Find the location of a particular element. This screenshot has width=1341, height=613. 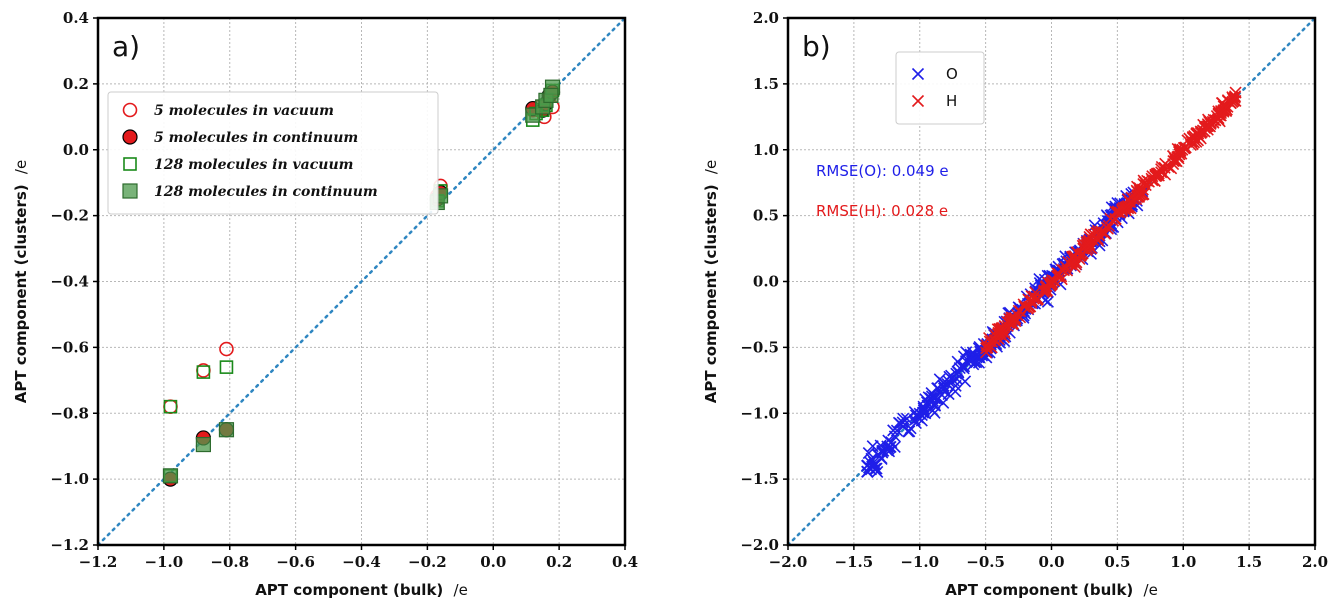

panel-b-rmse-o-annotation: RMSE(O): 0.049 e is located at coordinates (882, 171).